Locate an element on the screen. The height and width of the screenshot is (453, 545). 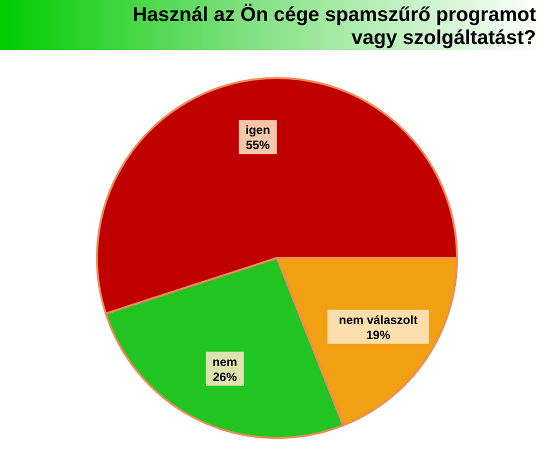
data-label: 55% is located at coordinates (258, 145).